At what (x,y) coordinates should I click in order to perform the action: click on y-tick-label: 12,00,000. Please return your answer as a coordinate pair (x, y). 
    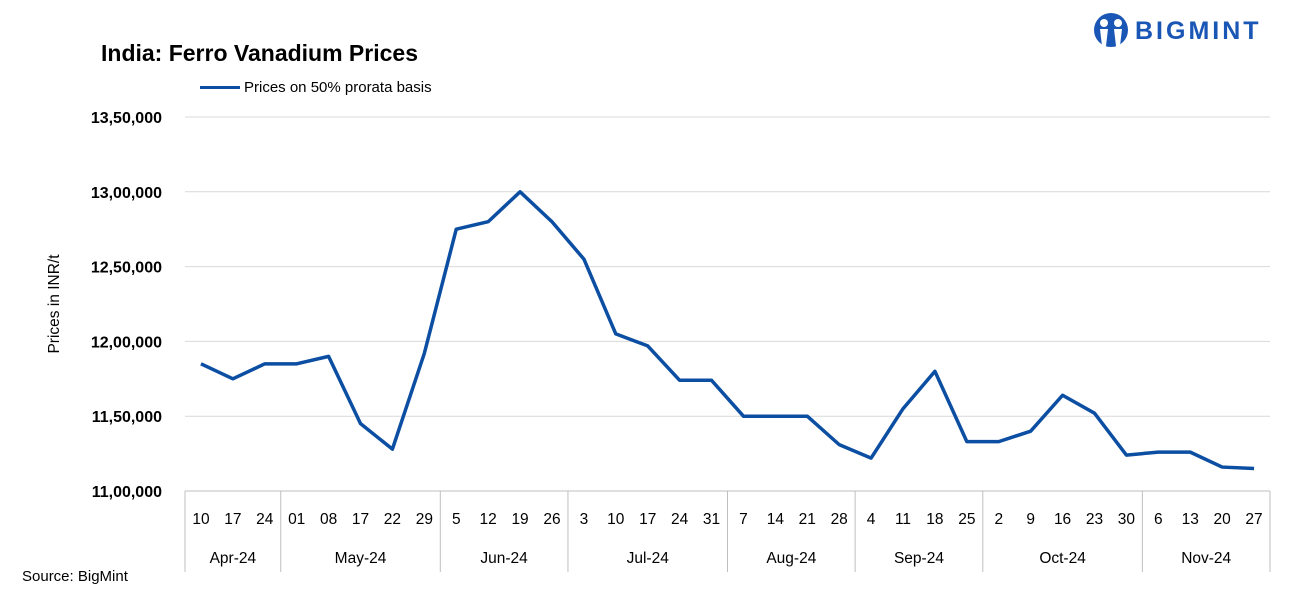
    Looking at the image, I should click on (126, 342).